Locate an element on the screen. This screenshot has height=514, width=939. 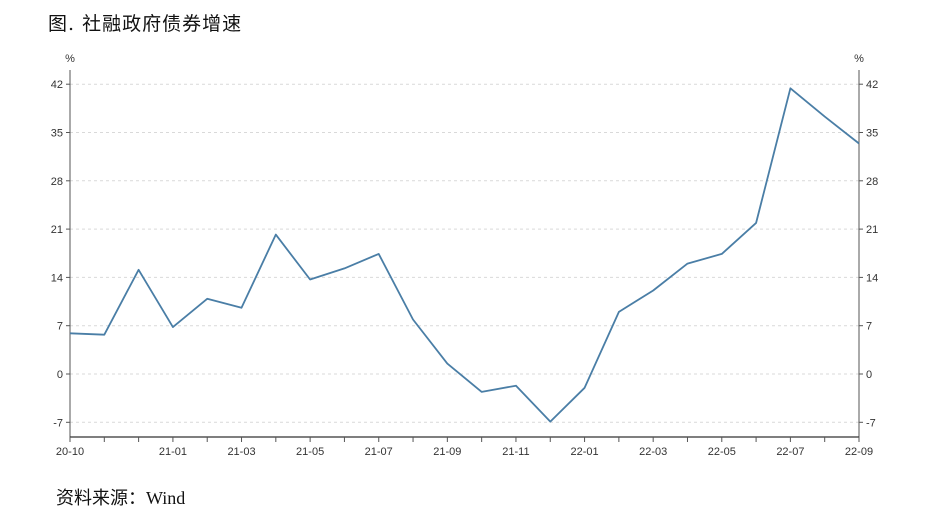
y-tick-label-right: 35 is located at coordinates (872, 134).